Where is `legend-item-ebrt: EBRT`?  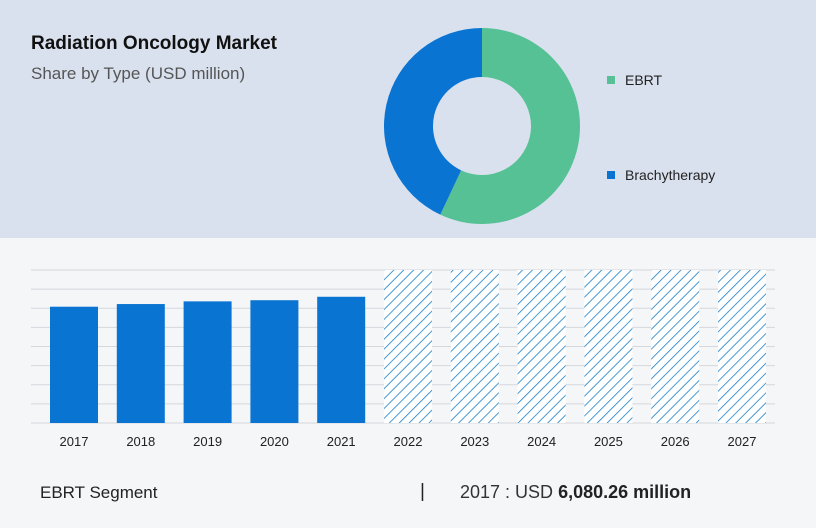
legend-item-ebrt: EBRT is located at coordinates (634, 80).